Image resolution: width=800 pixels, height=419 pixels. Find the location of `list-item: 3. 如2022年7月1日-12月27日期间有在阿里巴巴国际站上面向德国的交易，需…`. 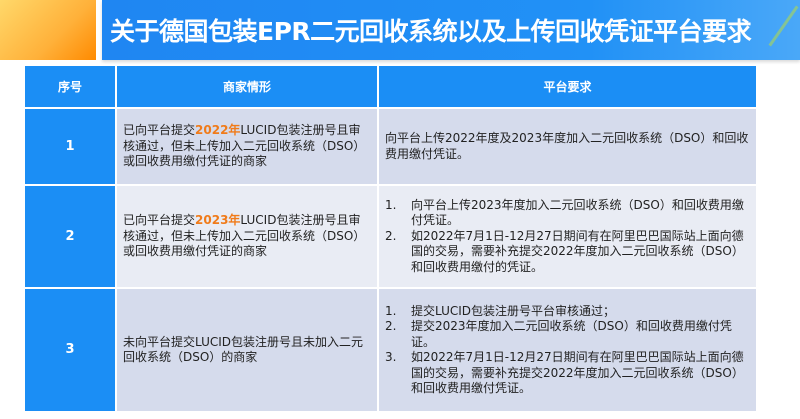

list-item: 3. 如2022年7月1日-12月27日期间有在阿里巴巴国际站上面向德国的交易，需… is located at coordinates (567, 373).